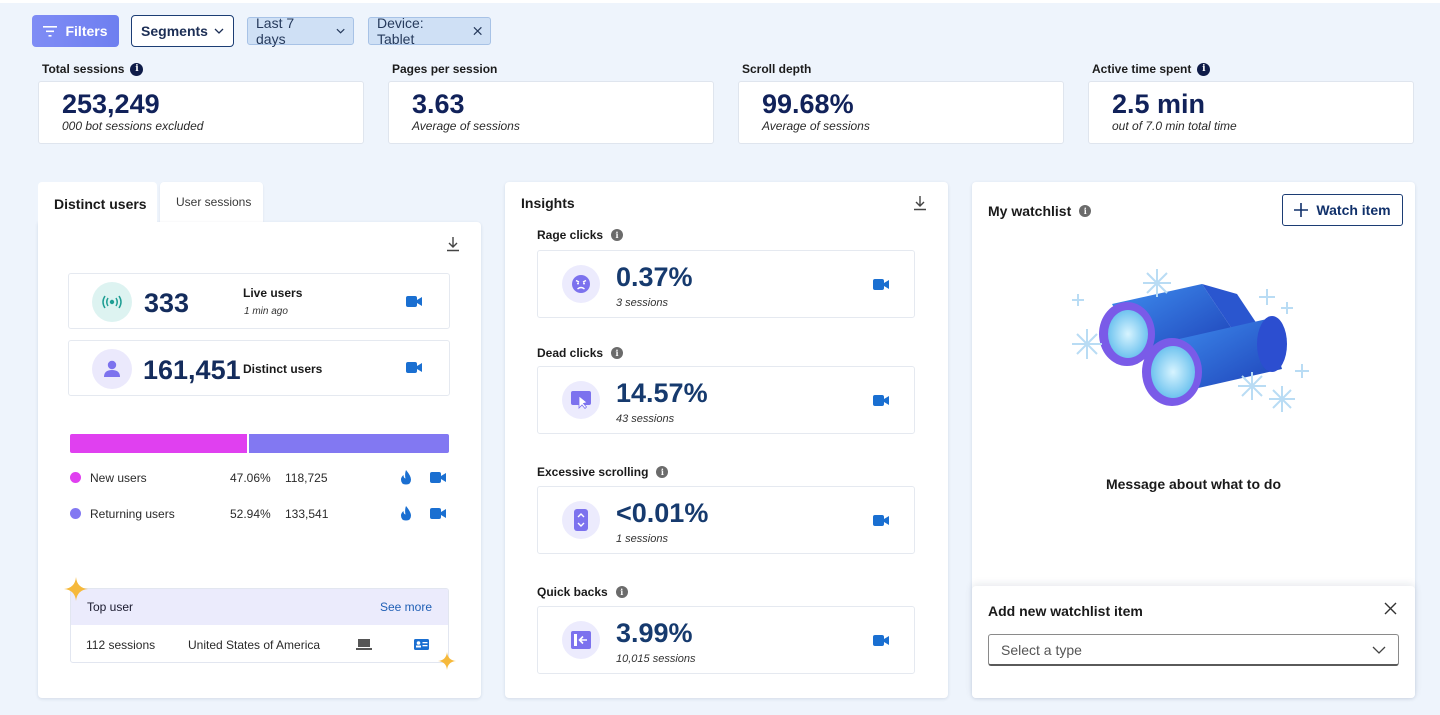 The width and height of the screenshot is (1440, 715). I want to click on type-select-placeholder: Select a type, so click(1041, 649).